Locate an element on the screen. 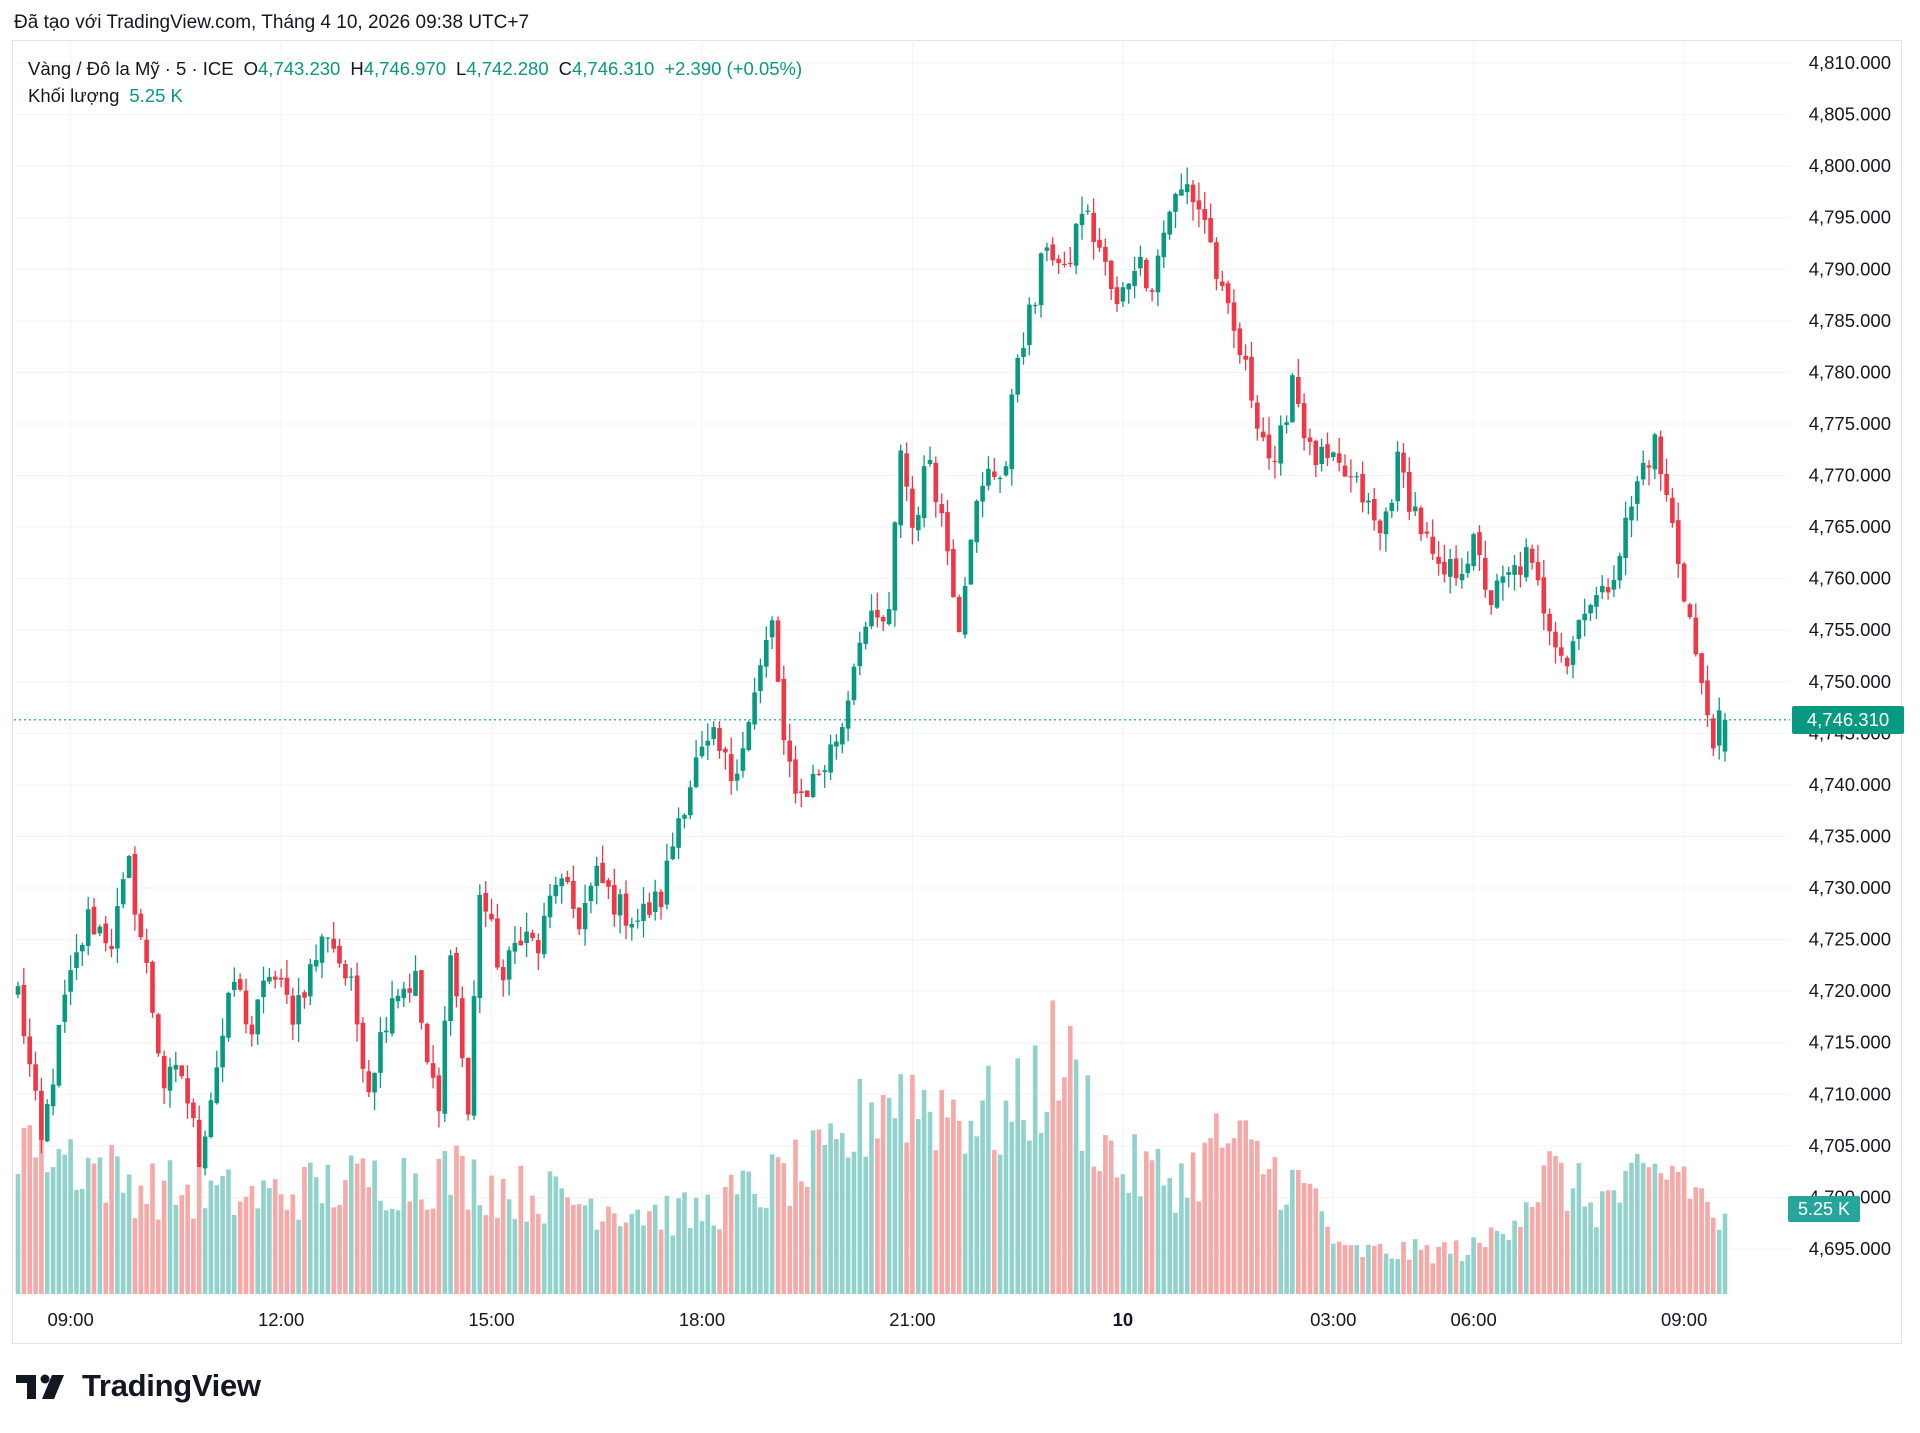 The height and width of the screenshot is (1433, 1920). price-tick-label: 4,750.000 is located at coordinates (1850, 681).